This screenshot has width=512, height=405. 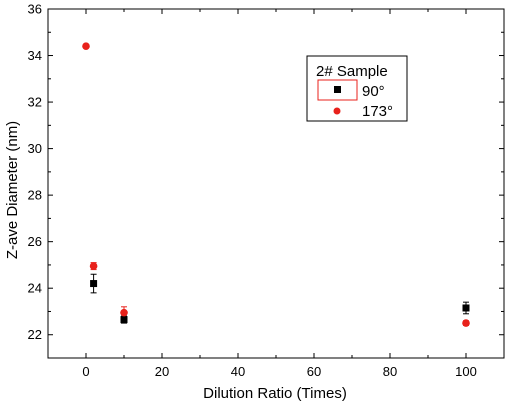 I want to click on x-tick-label: 60, so click(x=314, y=371).